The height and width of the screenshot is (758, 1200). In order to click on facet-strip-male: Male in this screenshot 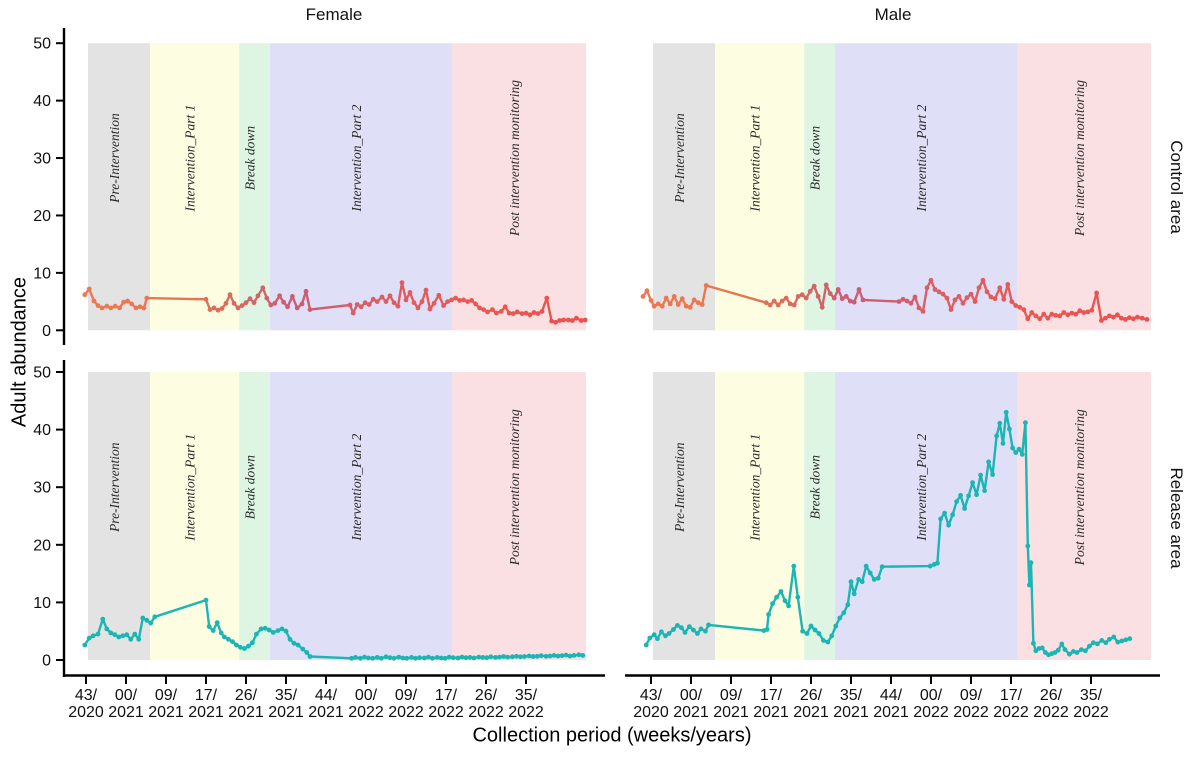, I will do `click(893, 14)`.